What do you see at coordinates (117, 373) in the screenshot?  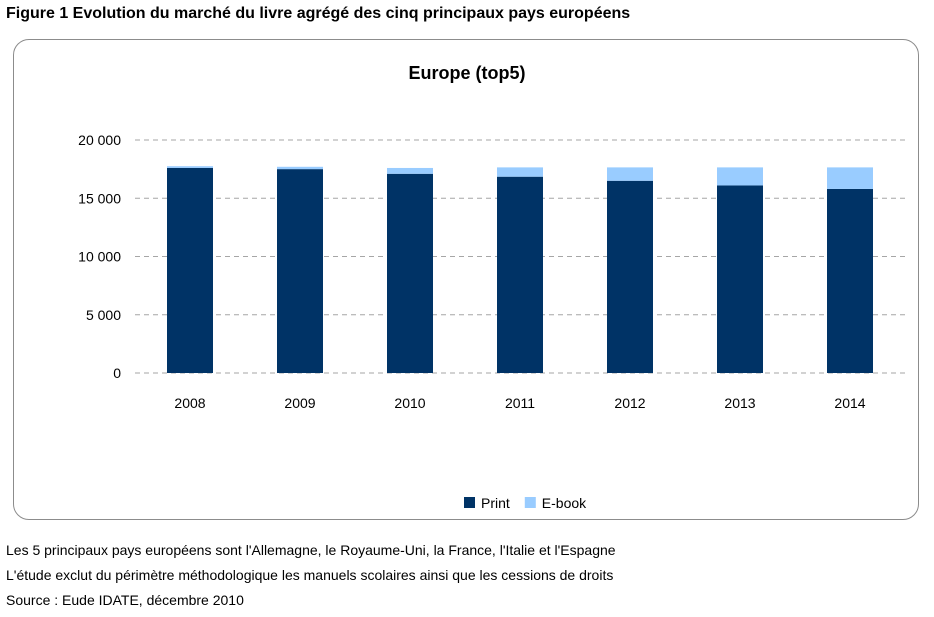 I see `y-tick-label: 0` at bounding box center [117, 373].